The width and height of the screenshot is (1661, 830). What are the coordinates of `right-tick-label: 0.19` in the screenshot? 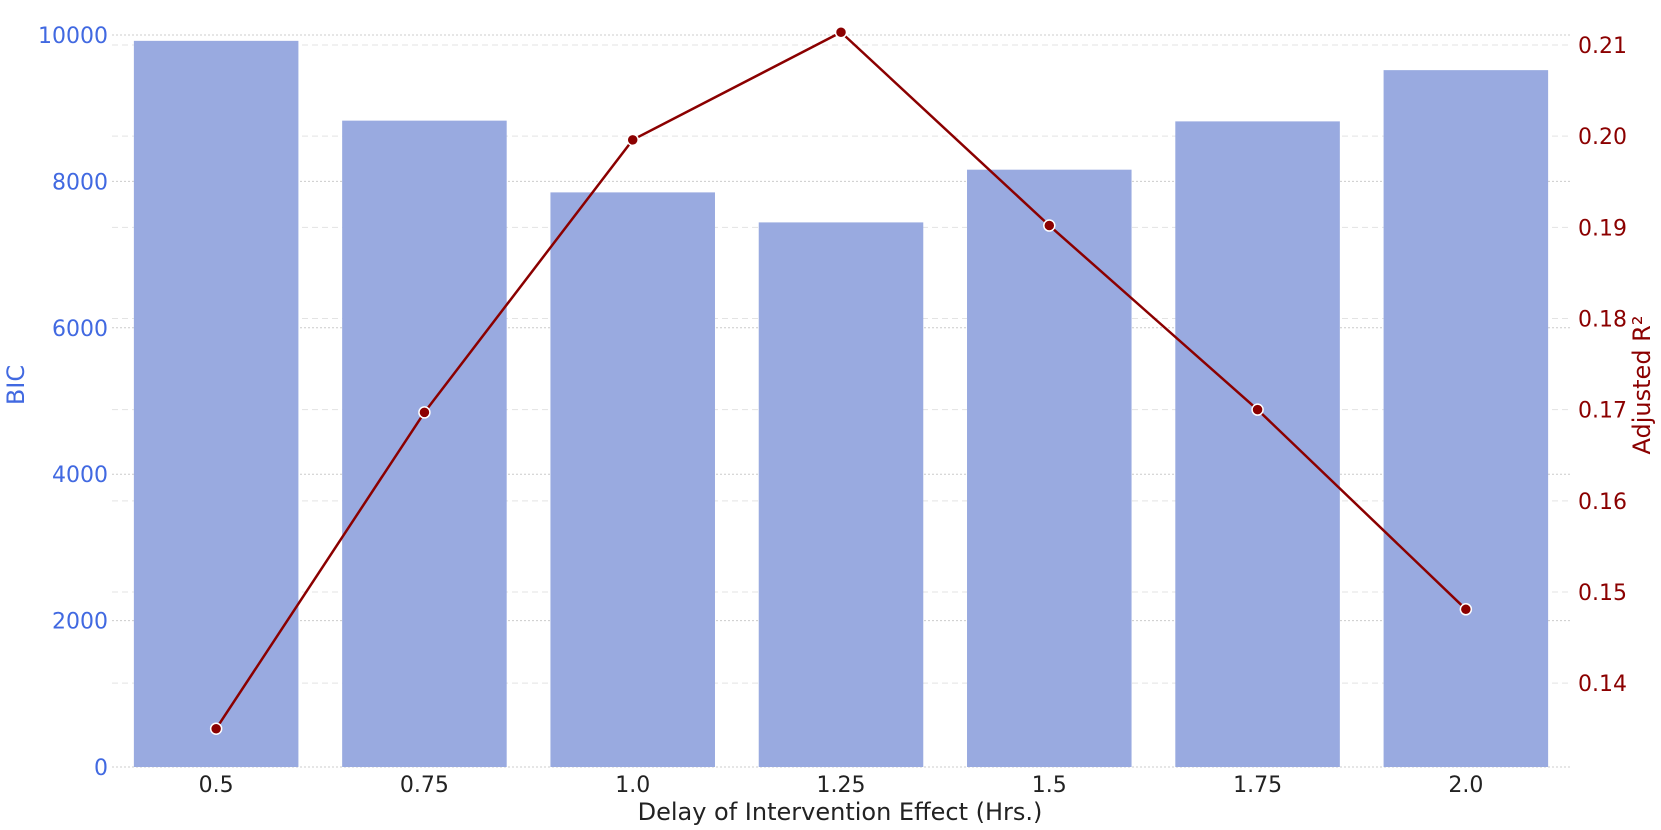 It's located at (1602, 228).